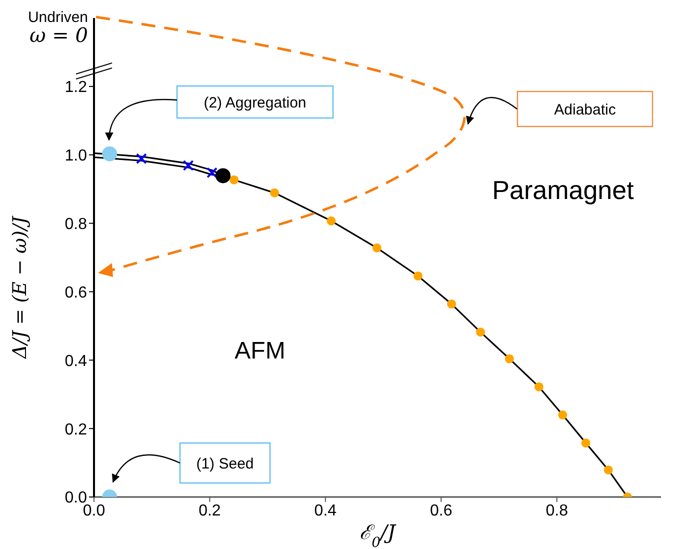  Describe the element at coordinates (76, 224) in the screenshot. I see `y-tick-label: 0.8` at that location.